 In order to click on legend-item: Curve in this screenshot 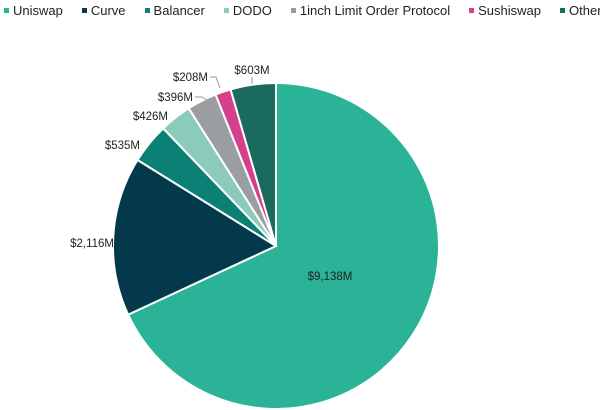, I will do `click(103, 10)`.